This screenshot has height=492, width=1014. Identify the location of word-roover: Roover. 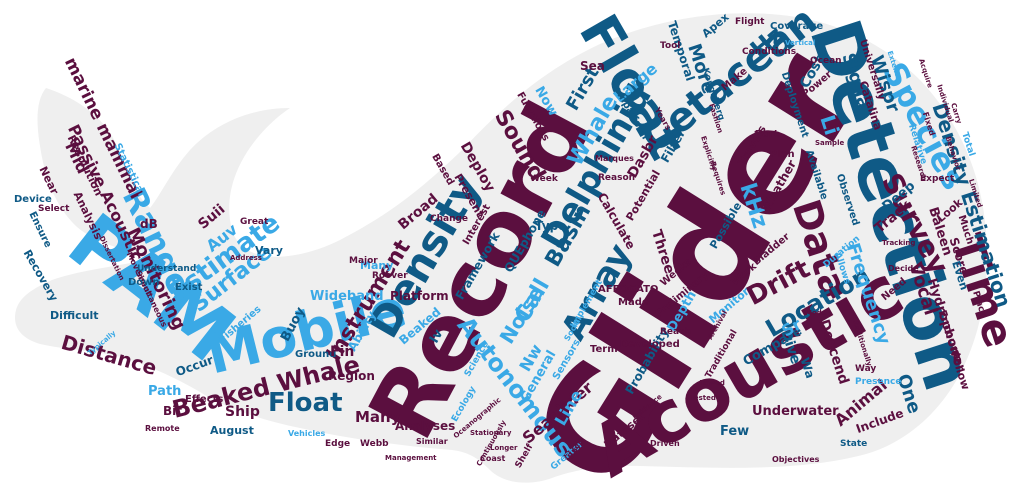
(390, 276).